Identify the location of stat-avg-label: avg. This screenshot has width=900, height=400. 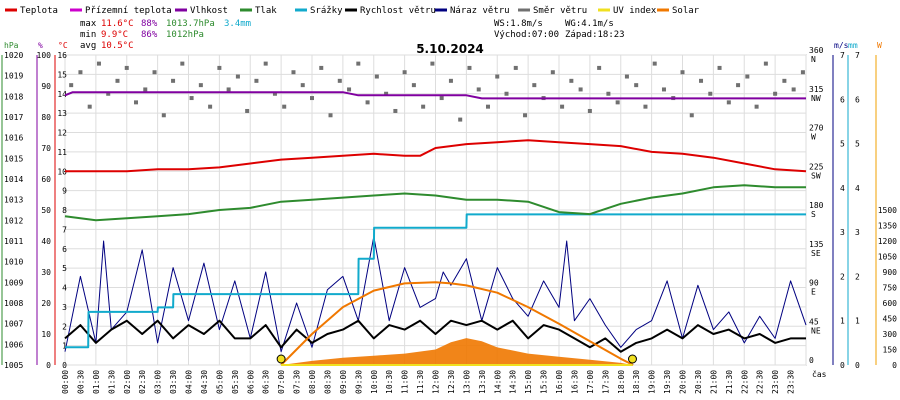
(88, 46).